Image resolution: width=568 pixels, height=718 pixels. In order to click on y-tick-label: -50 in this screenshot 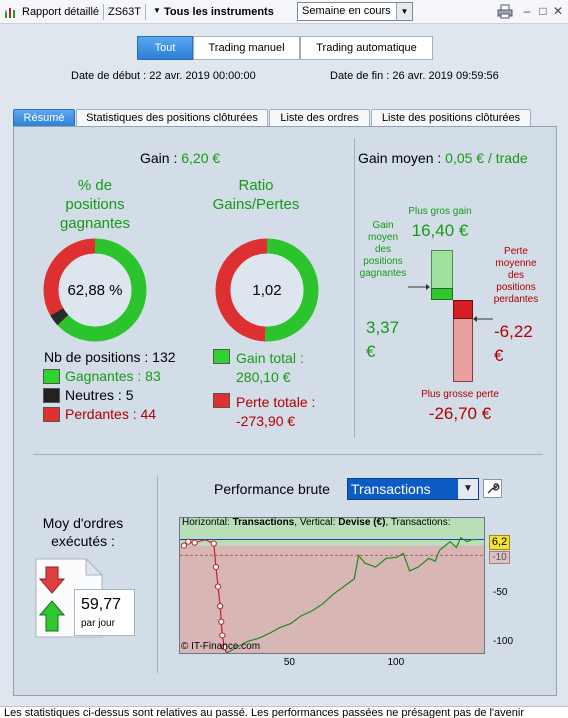, I will do `click(500, 593)`.